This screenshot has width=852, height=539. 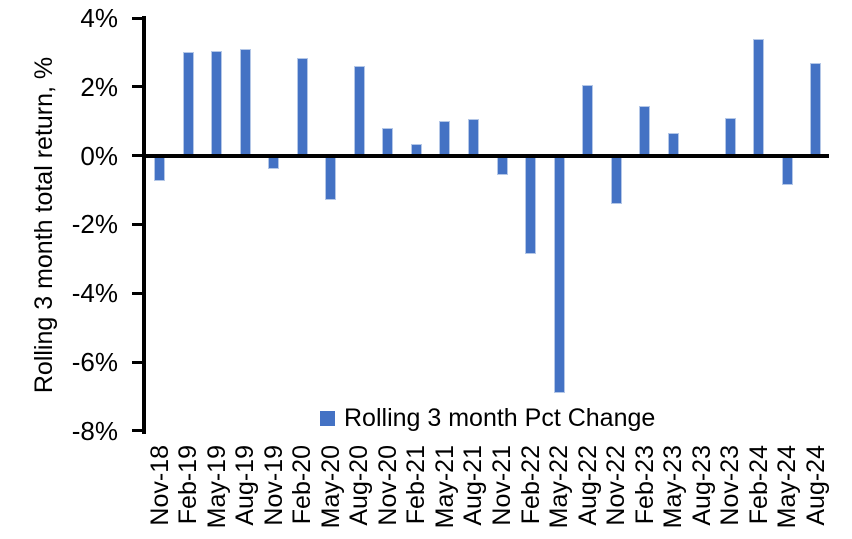 What do you see at coordinates (94, 430) in the screenshot?
I see `y-tick-label--8%: -8%` at bounding box center [94, 430].